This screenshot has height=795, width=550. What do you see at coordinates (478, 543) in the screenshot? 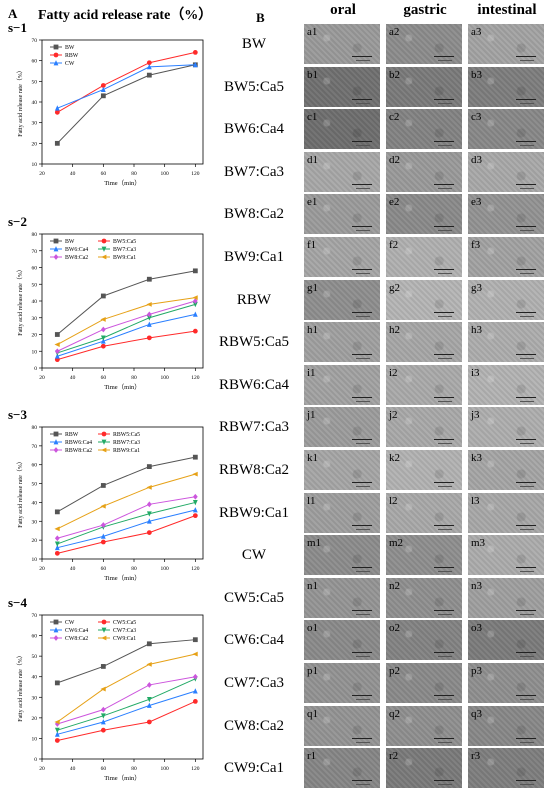
I see `micrograph-label: m3` at bounding box center [478, 543].